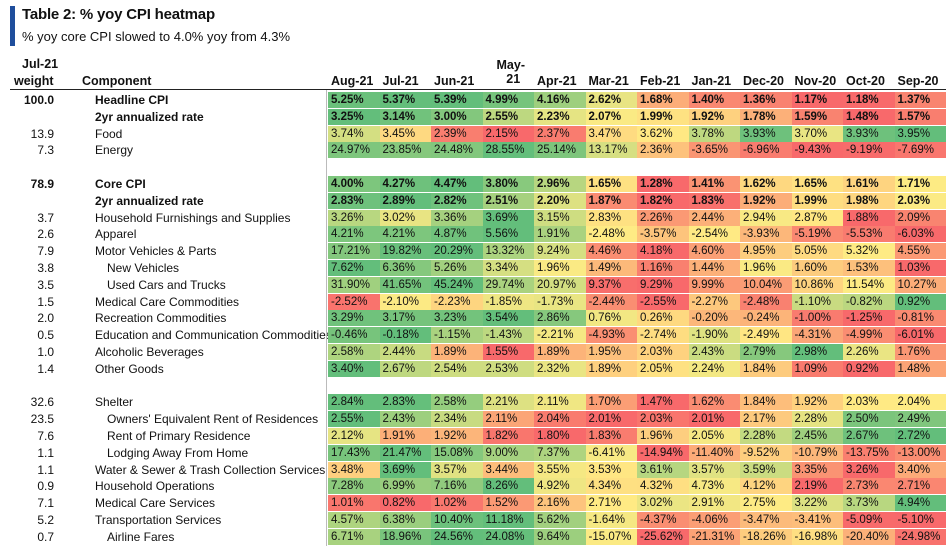  I want to click on heatmap-cell: 2.72%, so click(920, 436).